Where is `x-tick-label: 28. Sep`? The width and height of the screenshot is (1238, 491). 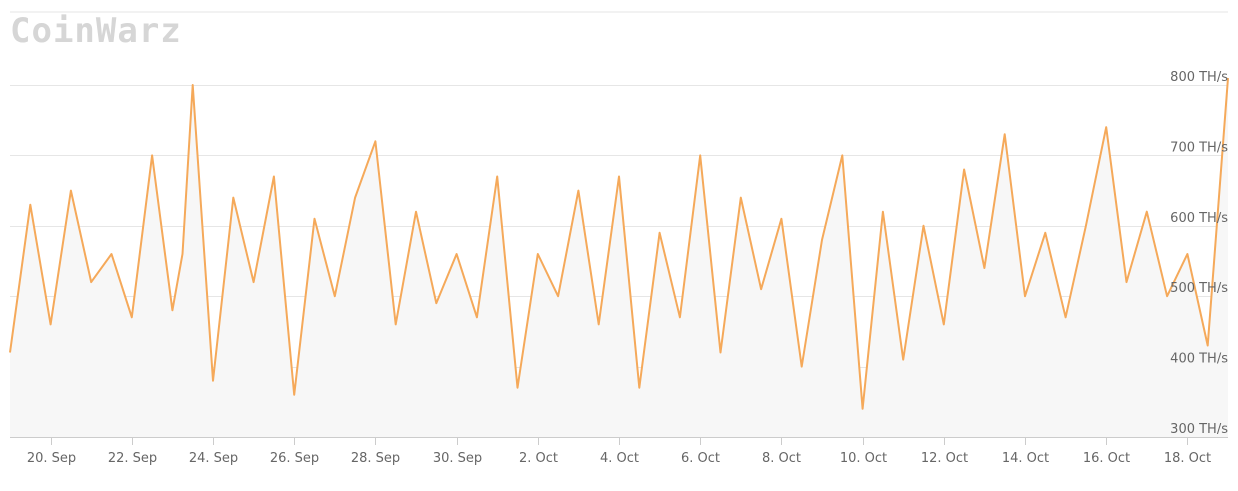 x-tick-label: 28. Sep is located at coordinates (375, 458).